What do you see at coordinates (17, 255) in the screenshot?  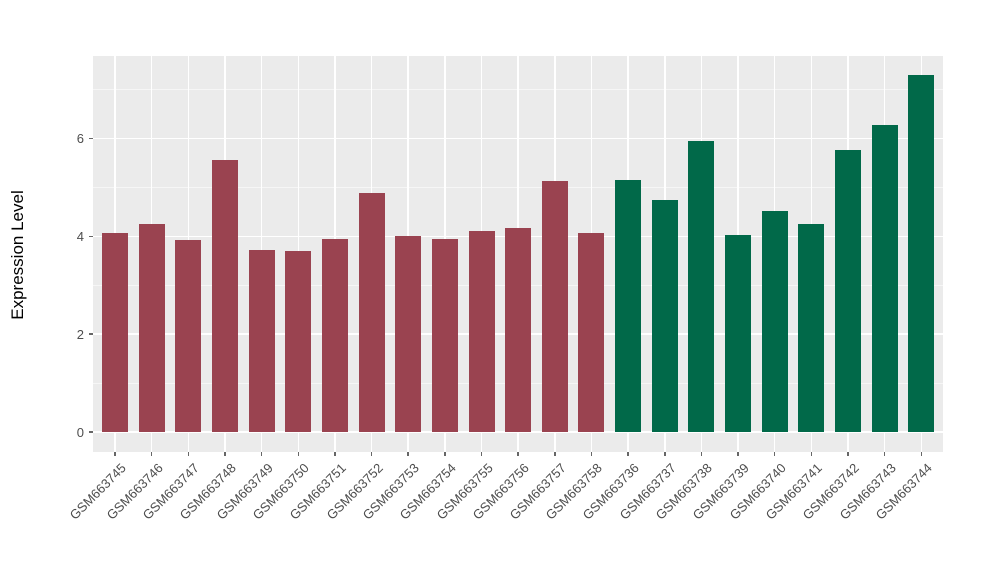 I see `y-axis-title: Expression Level` at bounding box center [17, 255].